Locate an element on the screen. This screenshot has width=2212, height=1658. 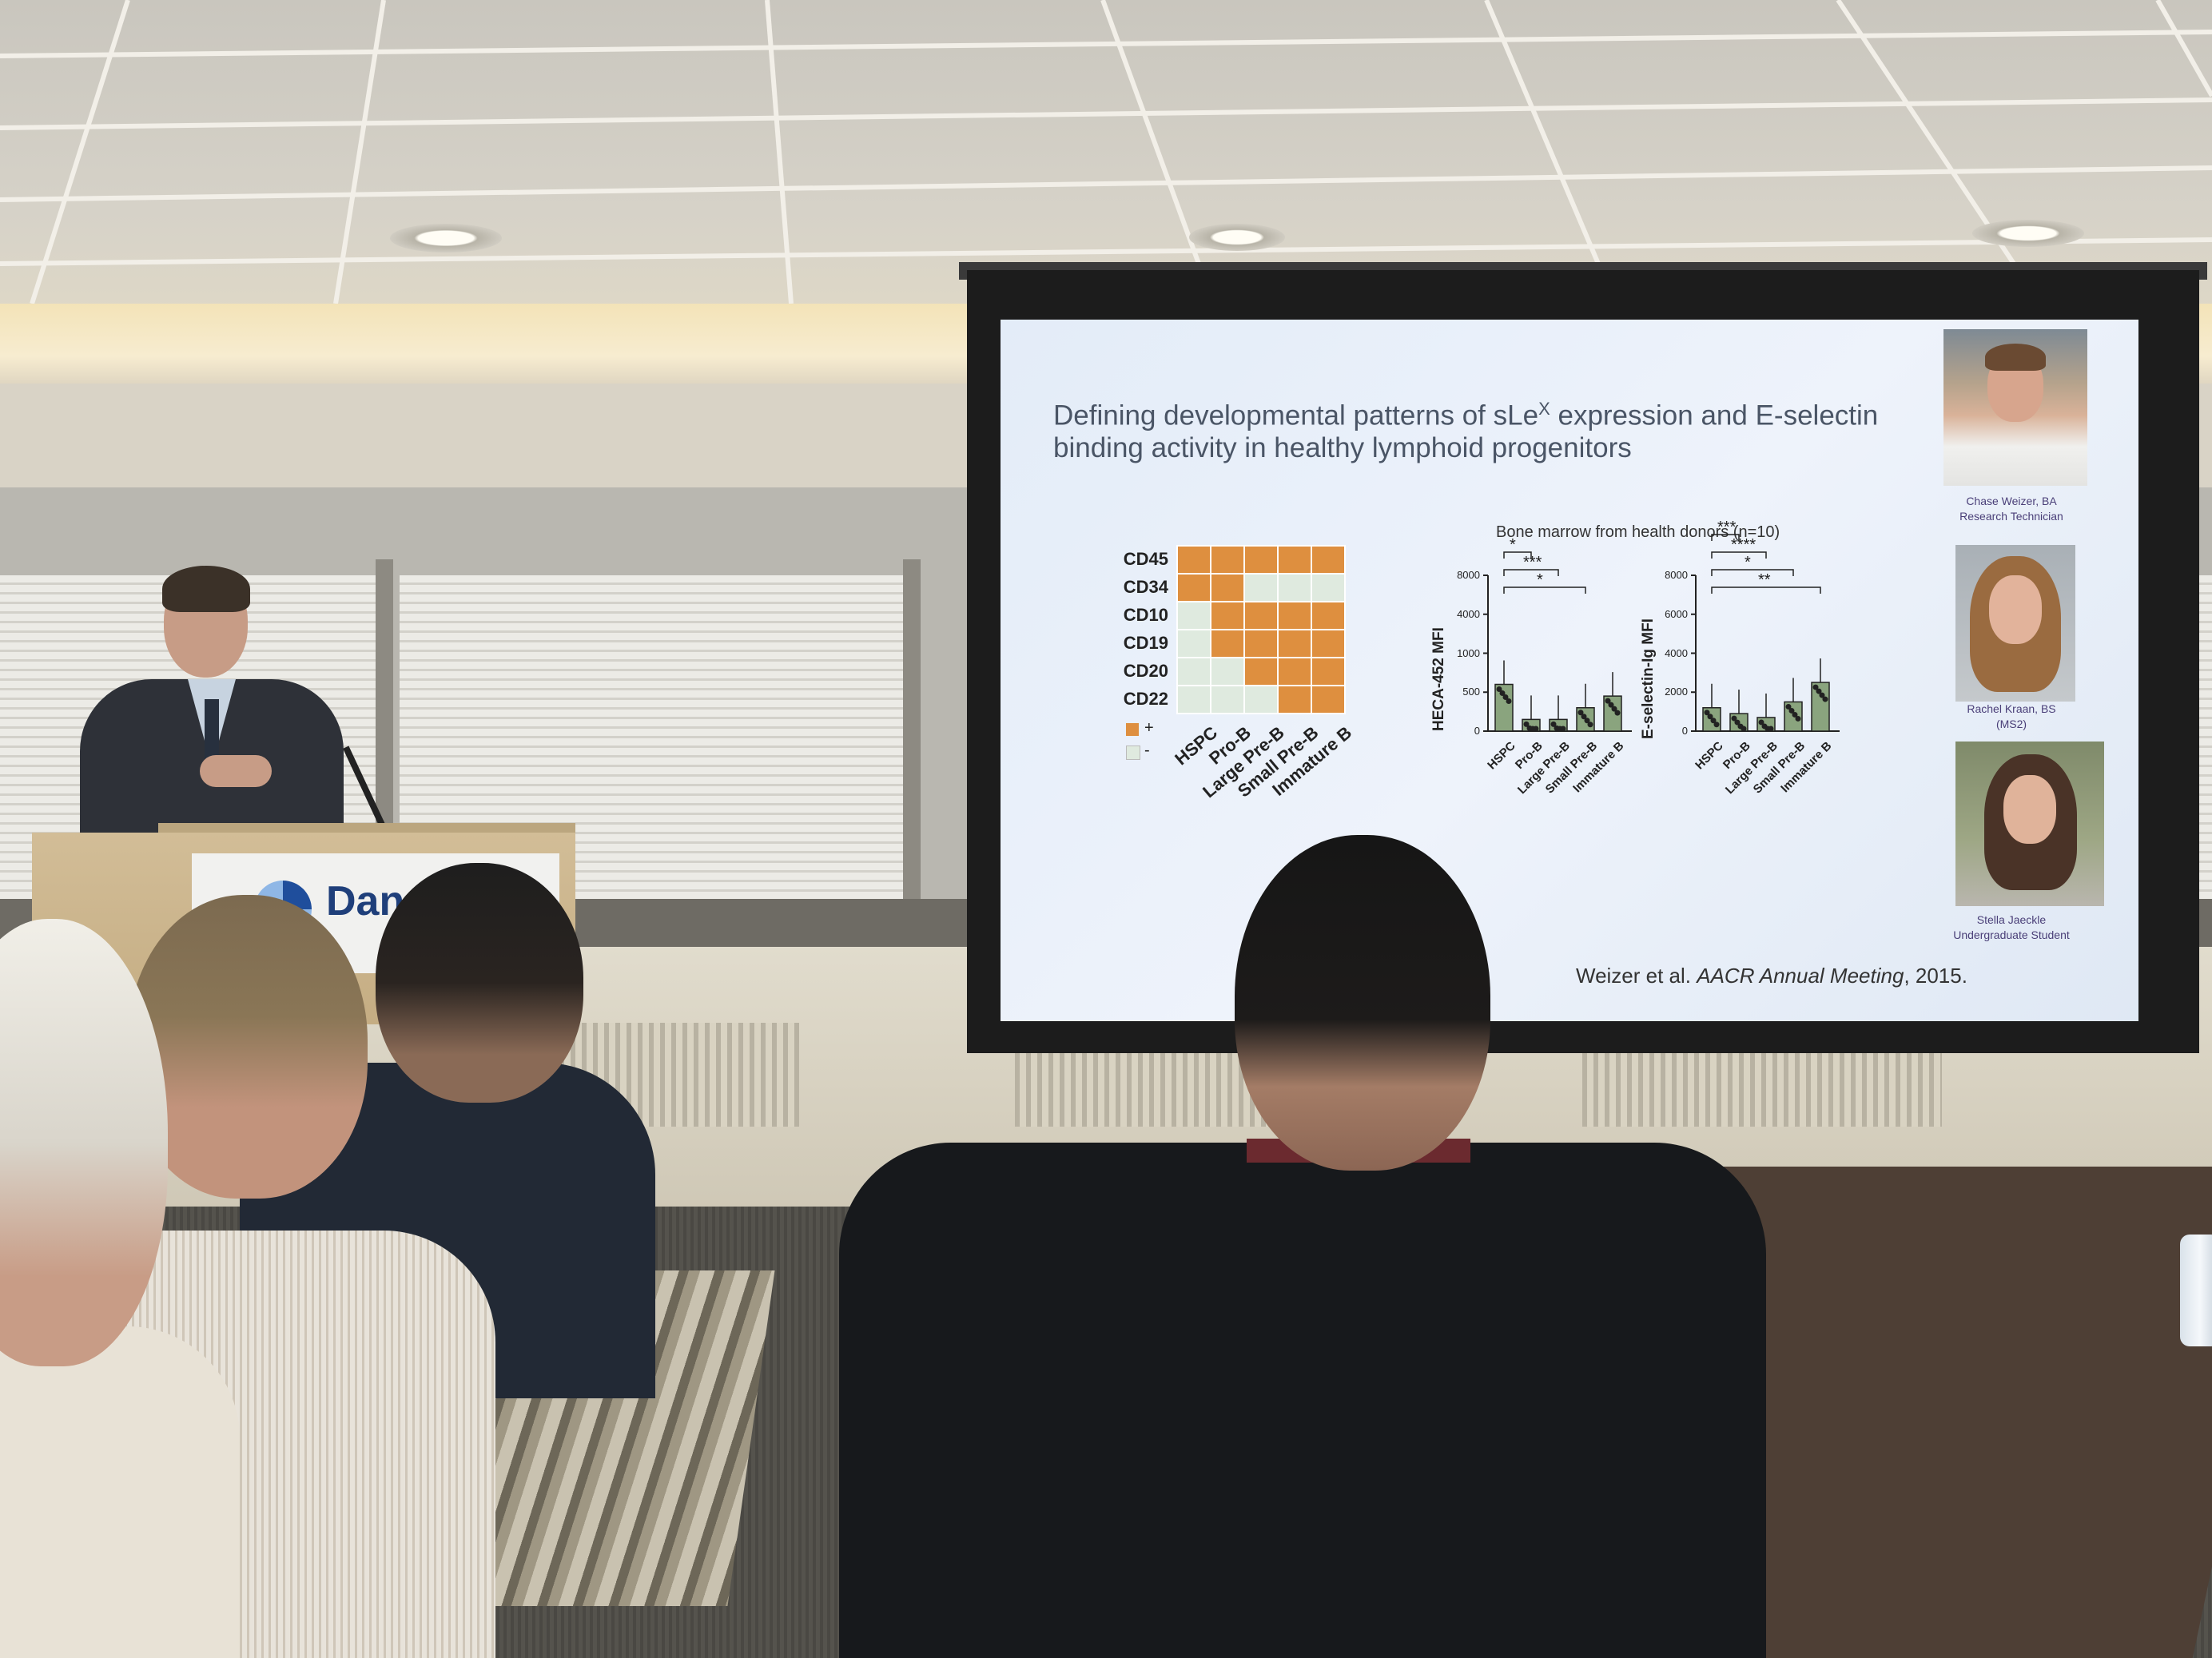
person-name: Rachel Kraan, BS is located at coordinates (2011, 708).